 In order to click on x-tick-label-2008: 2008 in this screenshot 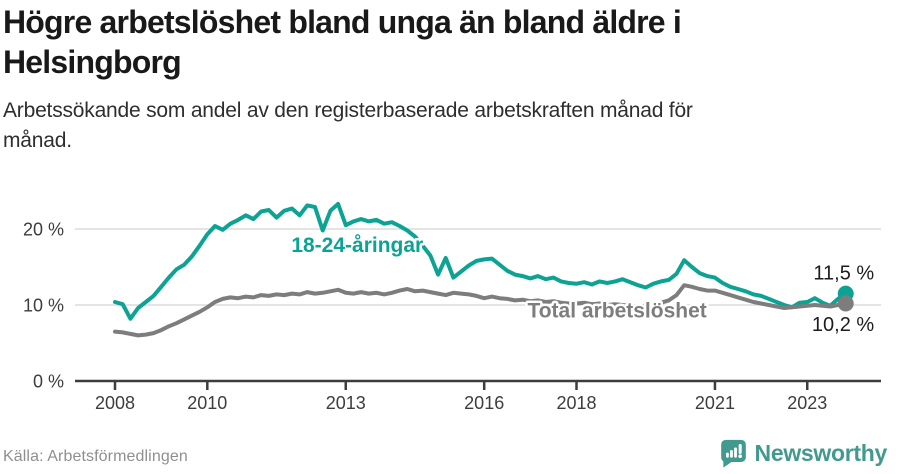, I will do `click(115, 403)`.